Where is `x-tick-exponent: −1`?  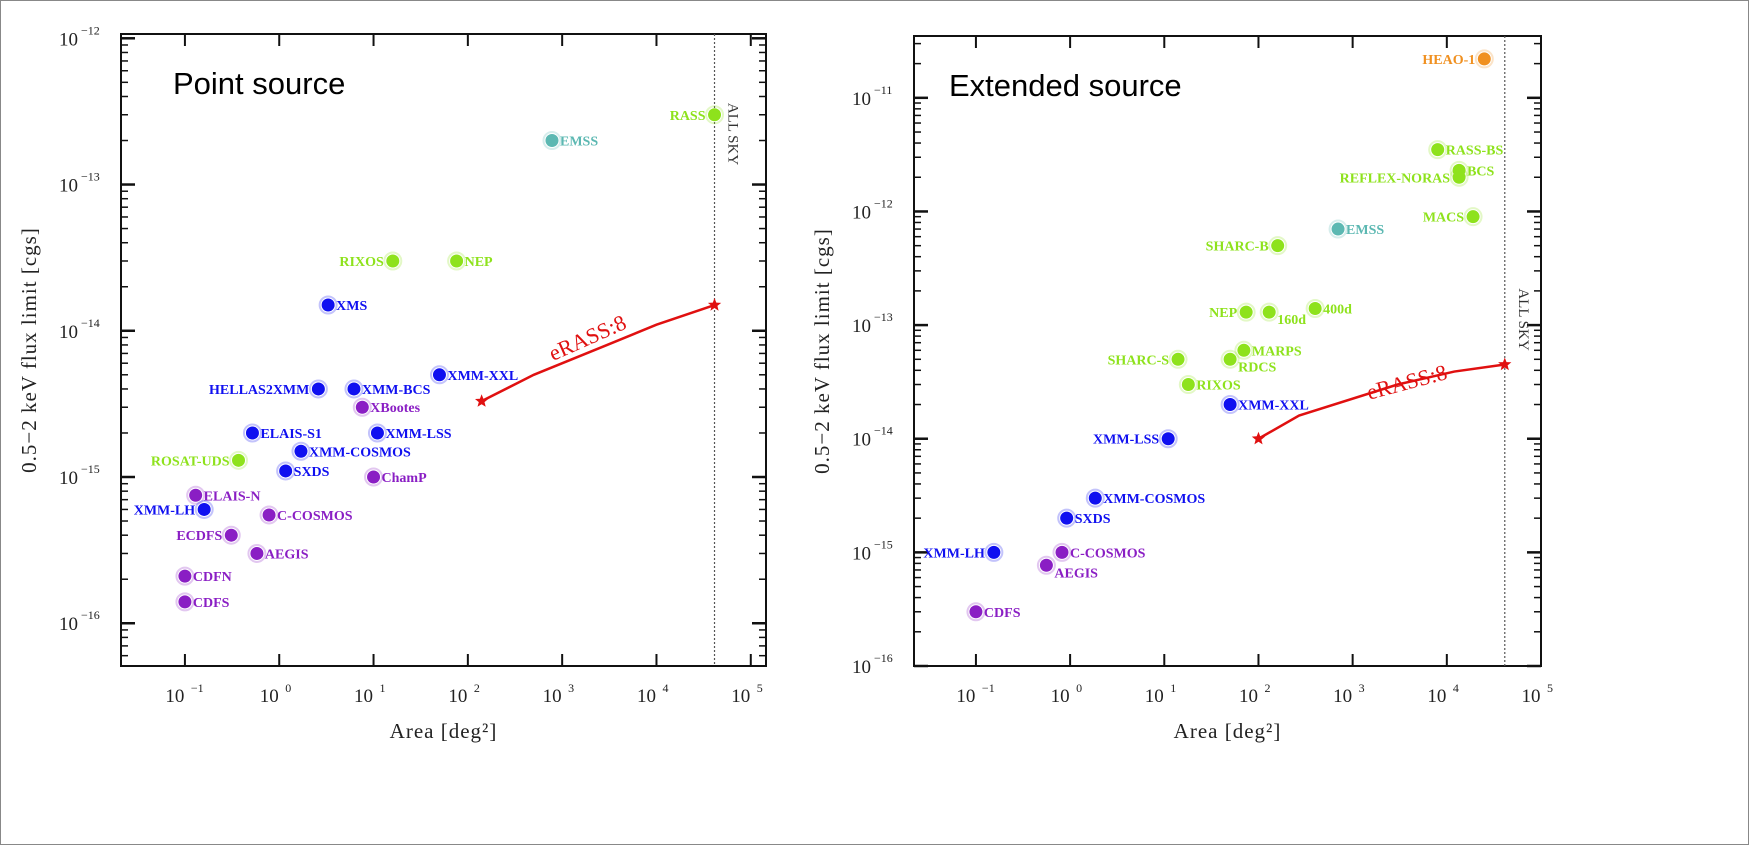
x-tick-exponent: −1 is located at coordinates (197, 688).